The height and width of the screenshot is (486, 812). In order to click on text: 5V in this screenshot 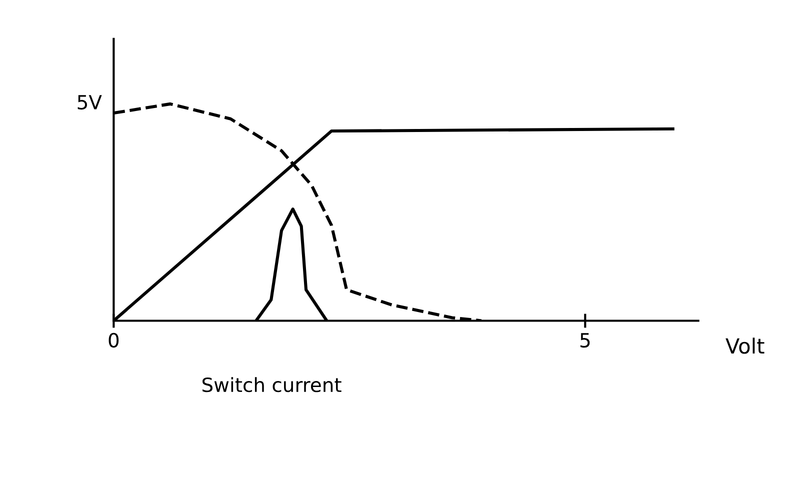, I will do `click(90, 102)`.